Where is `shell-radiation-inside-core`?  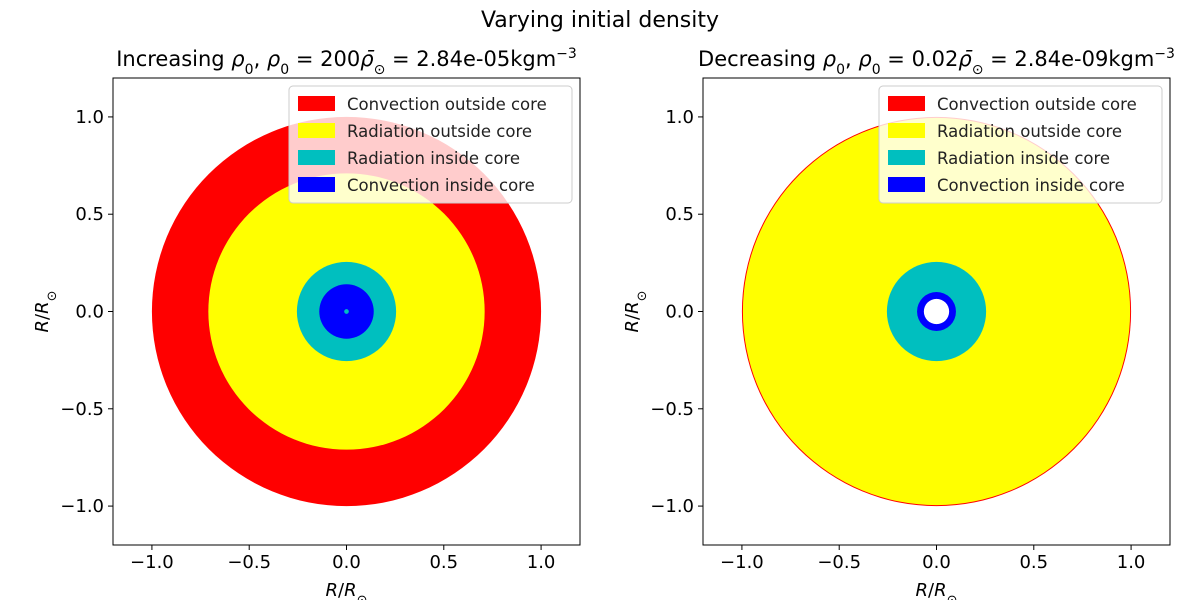 shell-radiation-inside-core is located at coordinates (346, 311).